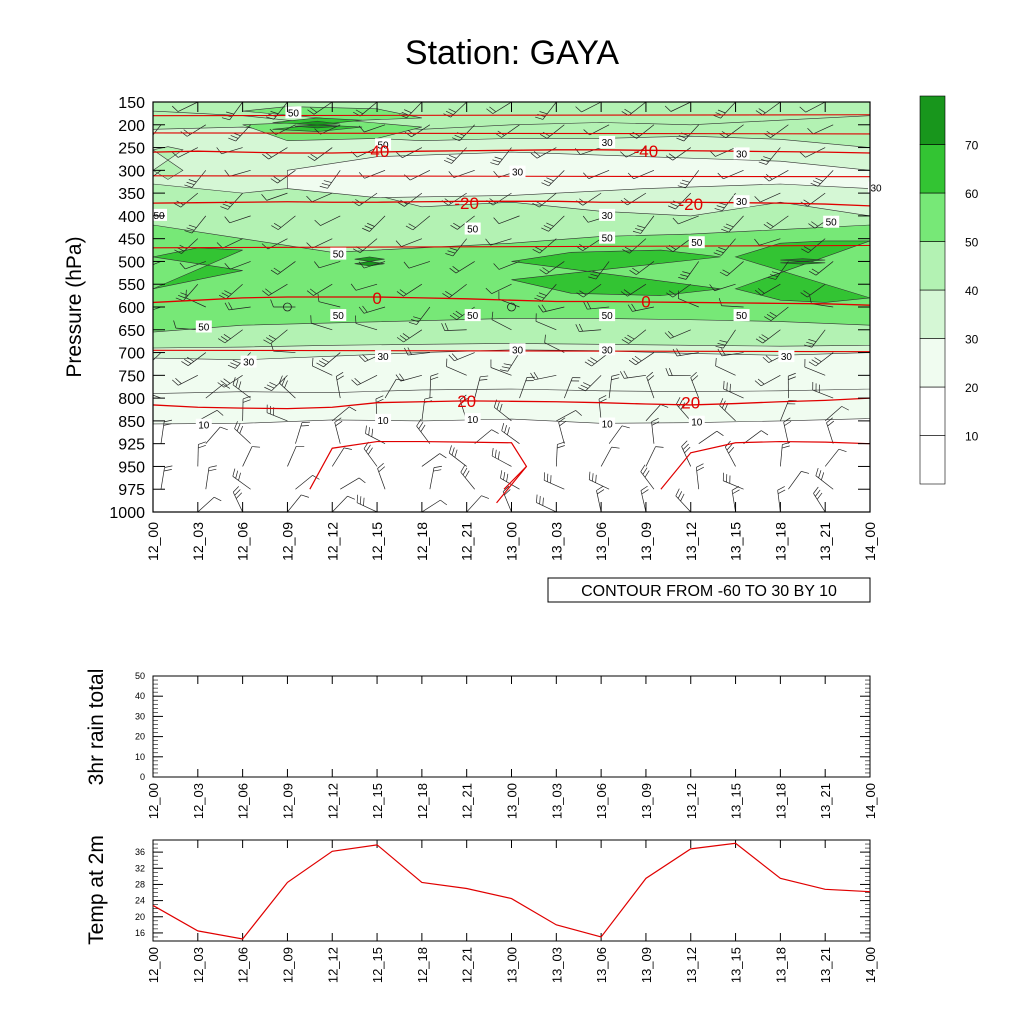  Describe the element at coordinates (332, 801) in the screenshot. I see `x-tick-label: 12_12` at that location.